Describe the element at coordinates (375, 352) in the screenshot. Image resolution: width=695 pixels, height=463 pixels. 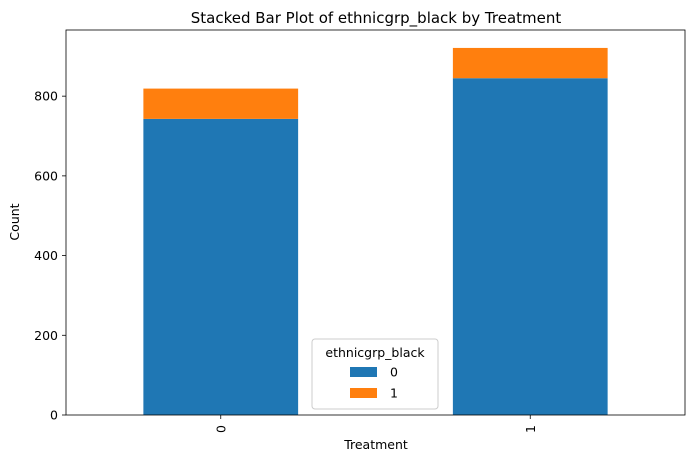
I see `legend-title: ethnicgrp_black` at that location.